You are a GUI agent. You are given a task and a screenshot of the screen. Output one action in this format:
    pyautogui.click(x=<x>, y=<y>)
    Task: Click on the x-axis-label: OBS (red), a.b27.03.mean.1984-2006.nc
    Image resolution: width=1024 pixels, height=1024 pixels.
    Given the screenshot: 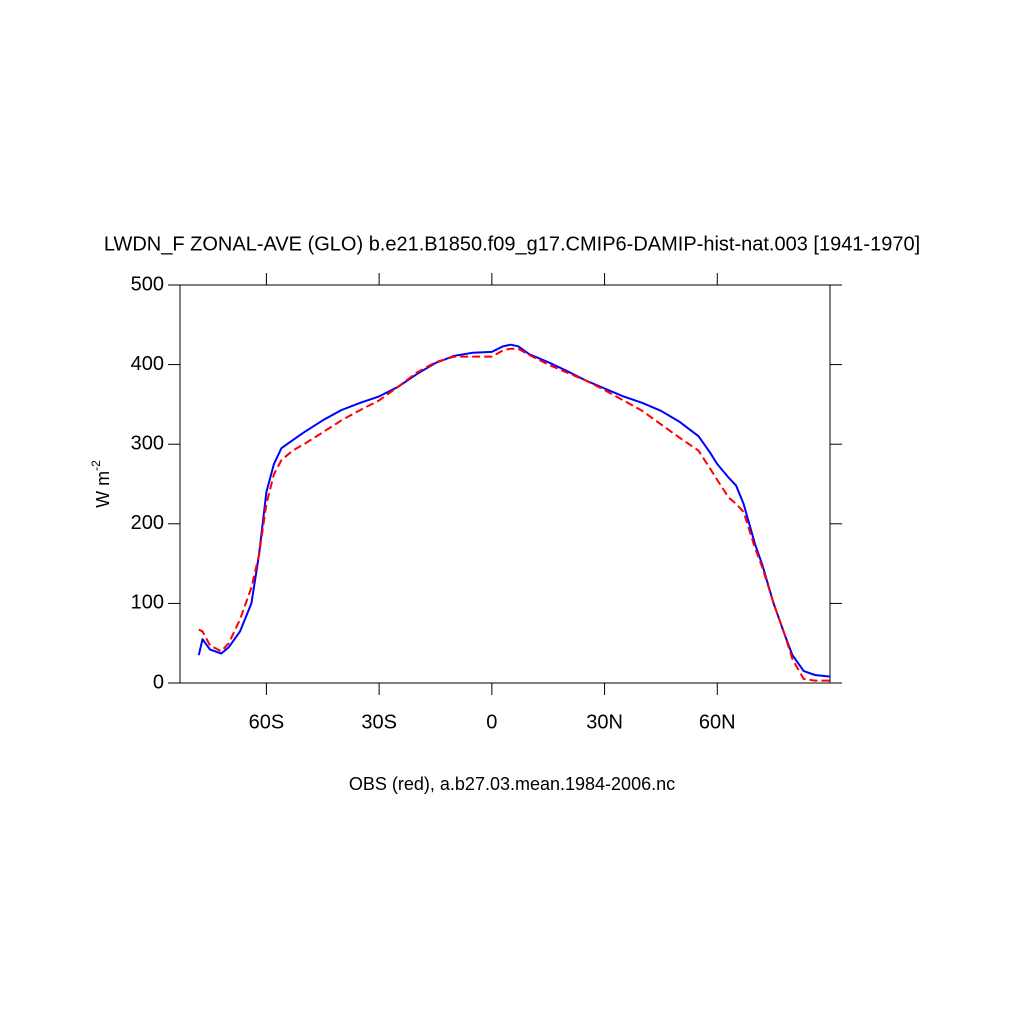 What is the action you would take?
    pyautogui.click(x=512, y=784)
    